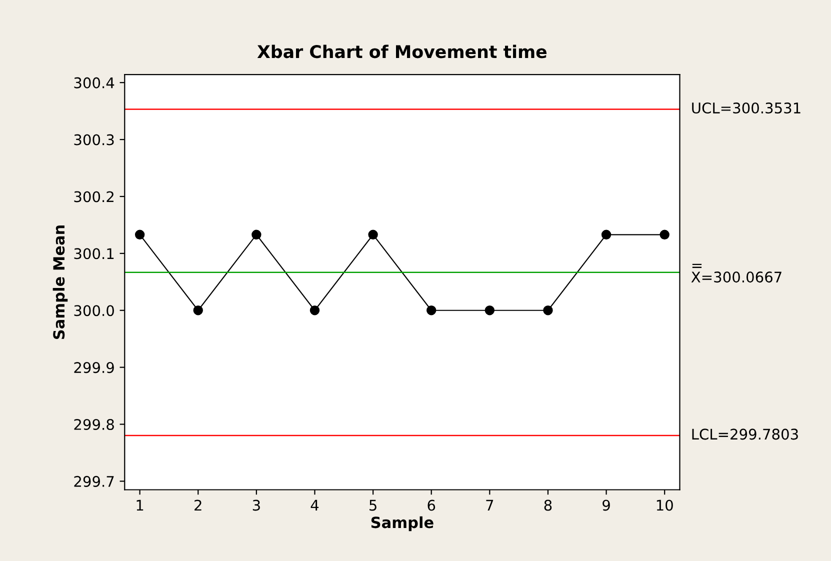  Describe the element at coordinates (94, 254) in the screenshot. I see `y-tick-label: 300.1` at that location.